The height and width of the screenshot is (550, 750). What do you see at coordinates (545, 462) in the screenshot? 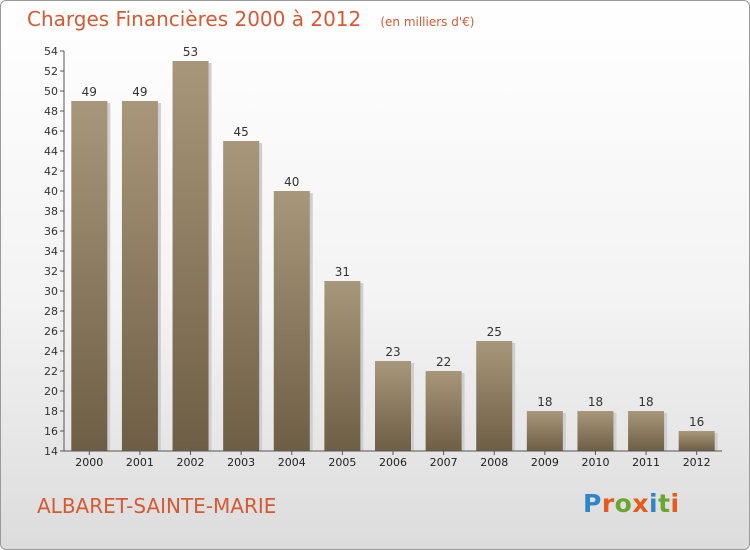
I see `x-tick-label: 2009` at bounding box center [545, 462].